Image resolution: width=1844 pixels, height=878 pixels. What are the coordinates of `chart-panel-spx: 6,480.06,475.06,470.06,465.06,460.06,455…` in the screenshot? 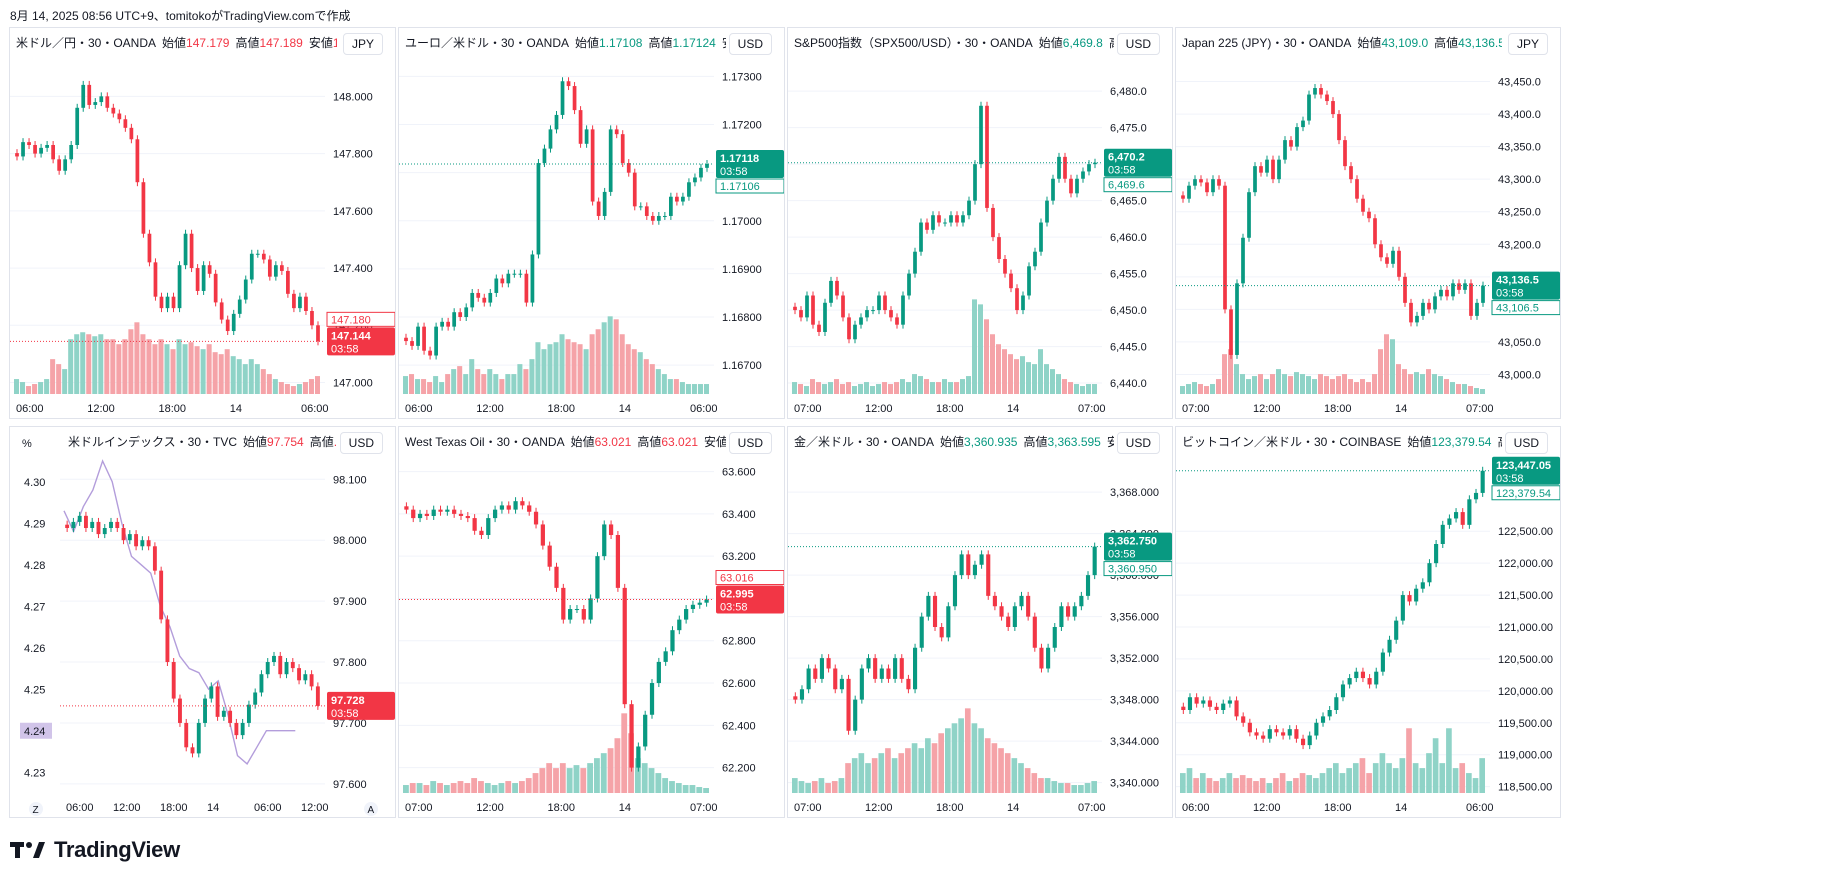 It's located at (980, 223).